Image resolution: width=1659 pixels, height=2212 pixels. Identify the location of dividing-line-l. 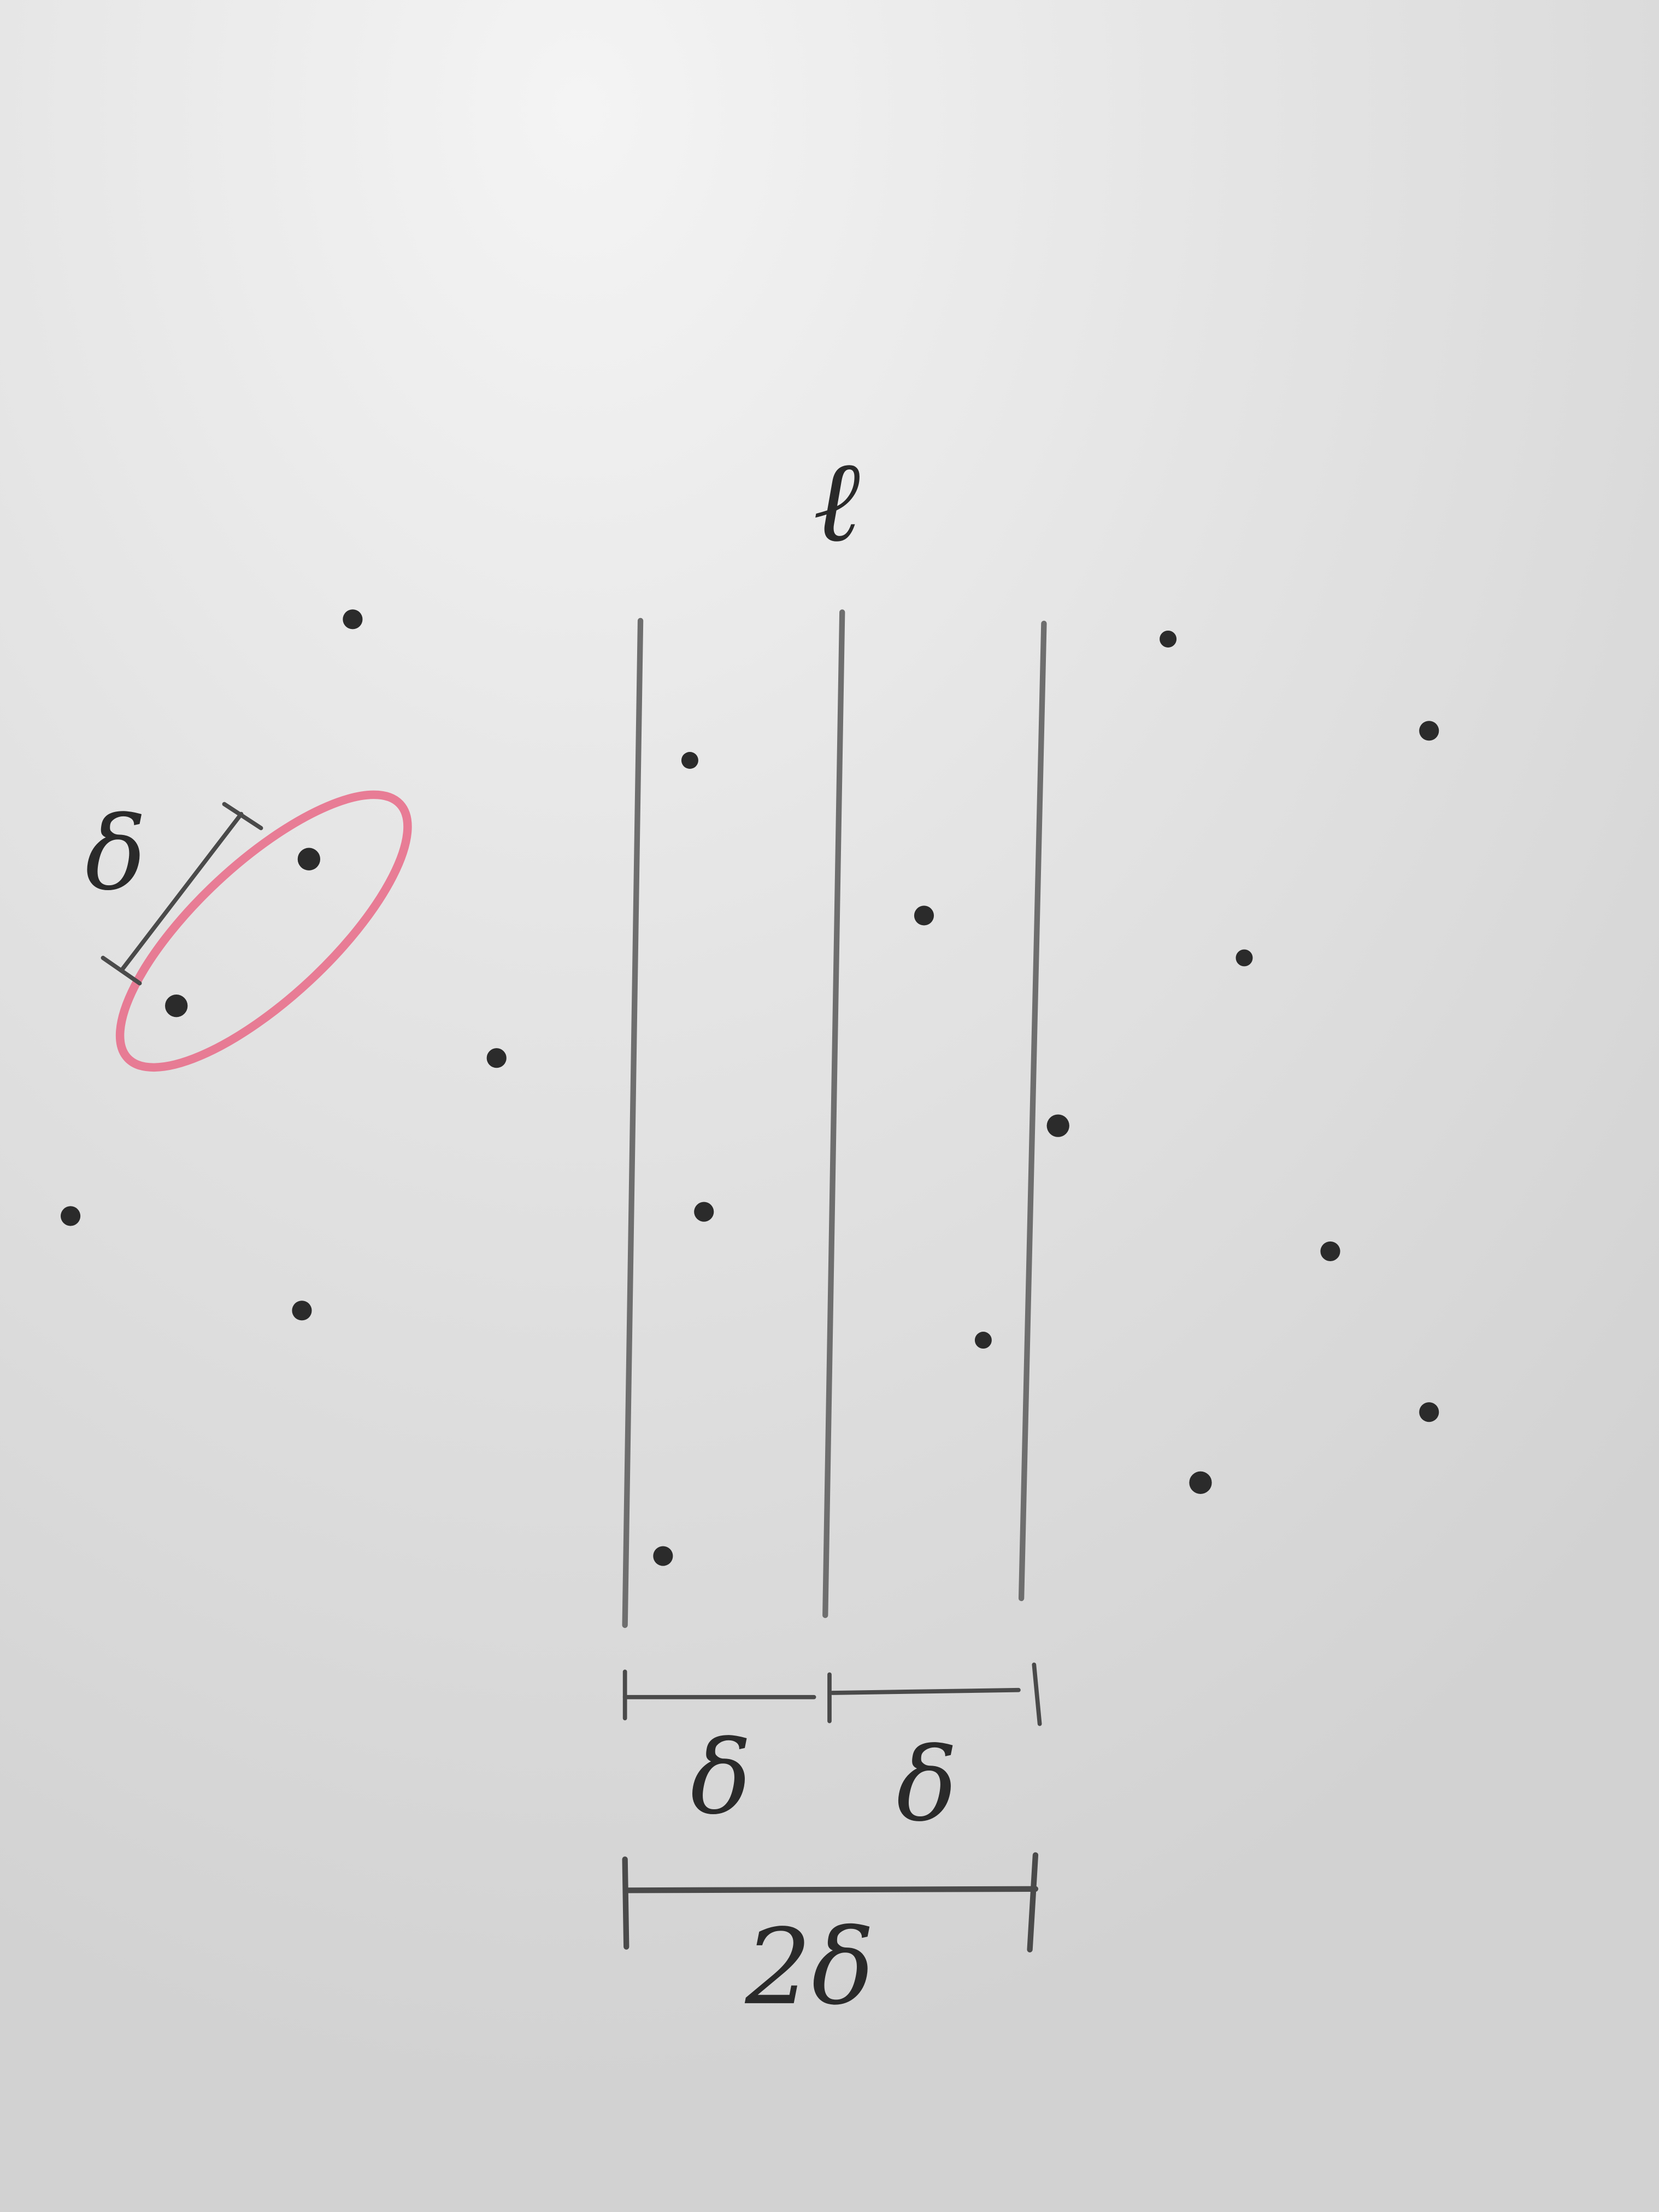
(833, 1114).